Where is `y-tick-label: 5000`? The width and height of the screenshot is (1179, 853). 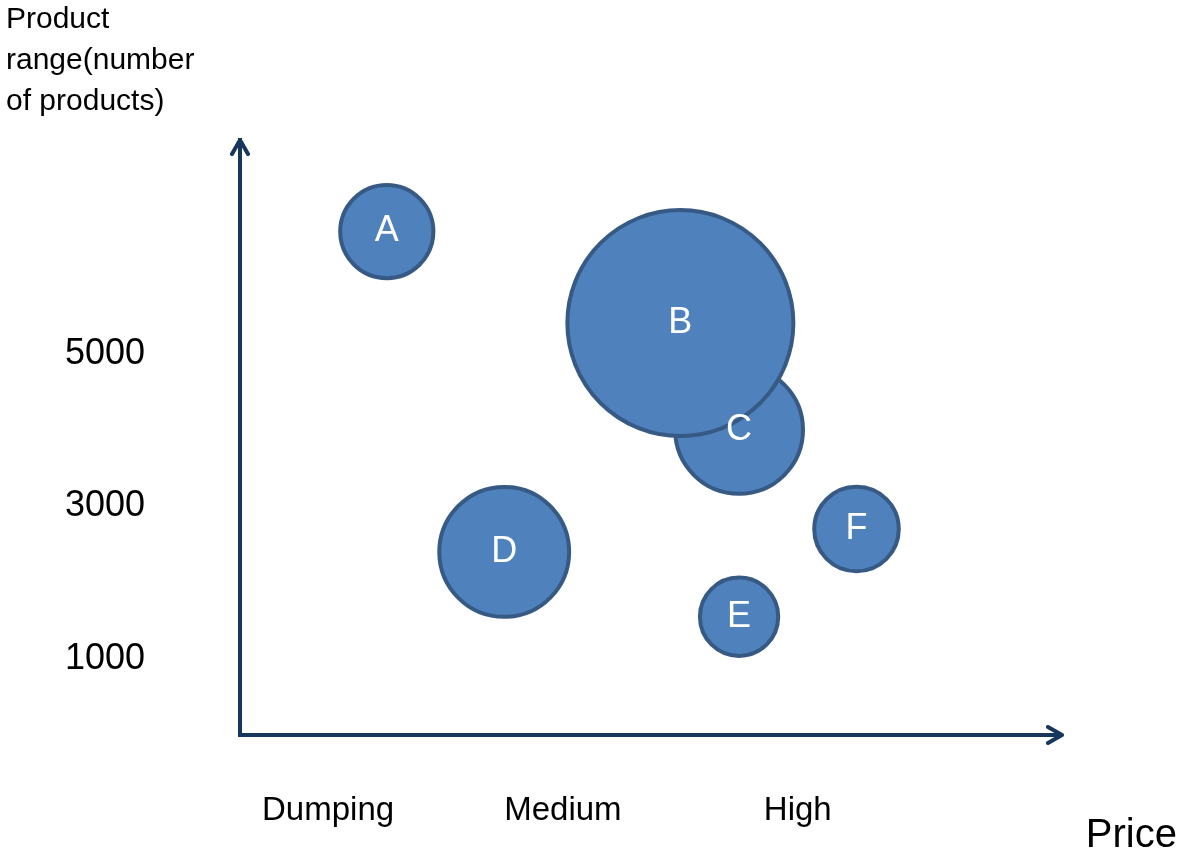 y-tick-label: 5000 is located at coordinates (104, 351).